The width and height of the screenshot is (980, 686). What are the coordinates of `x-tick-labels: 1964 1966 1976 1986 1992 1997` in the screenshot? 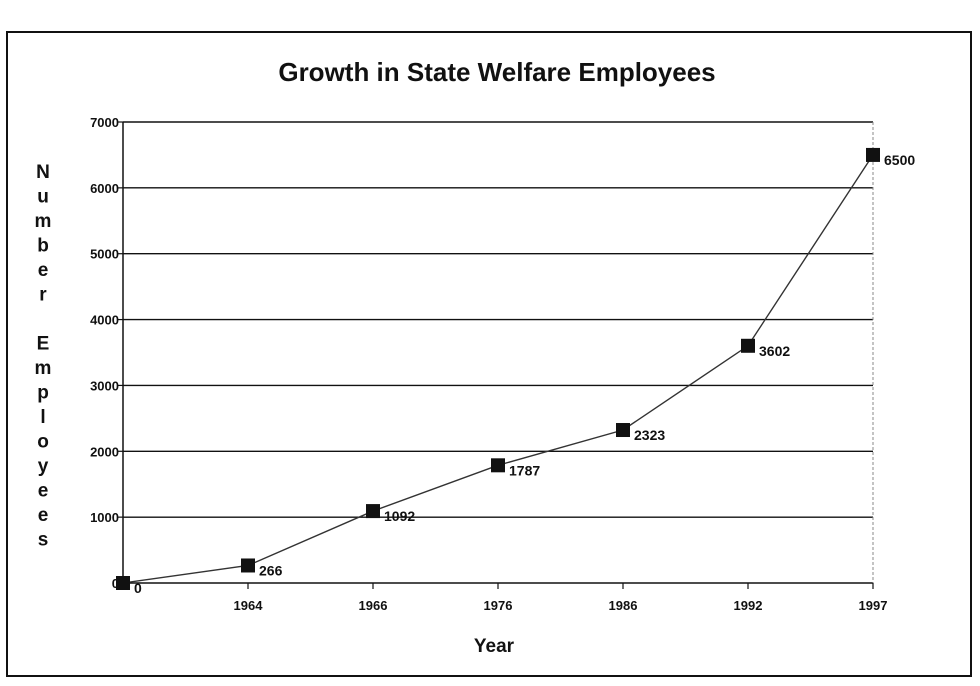 It's located at (561, 605).